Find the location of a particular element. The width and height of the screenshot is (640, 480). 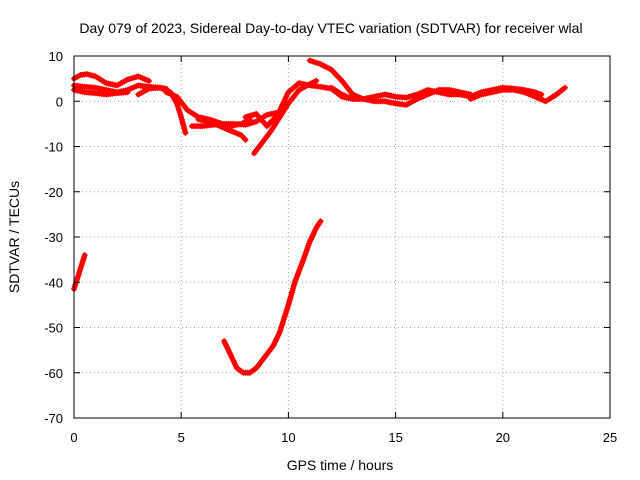

x-tick-label: 0 is located at coordinates (73, 437).